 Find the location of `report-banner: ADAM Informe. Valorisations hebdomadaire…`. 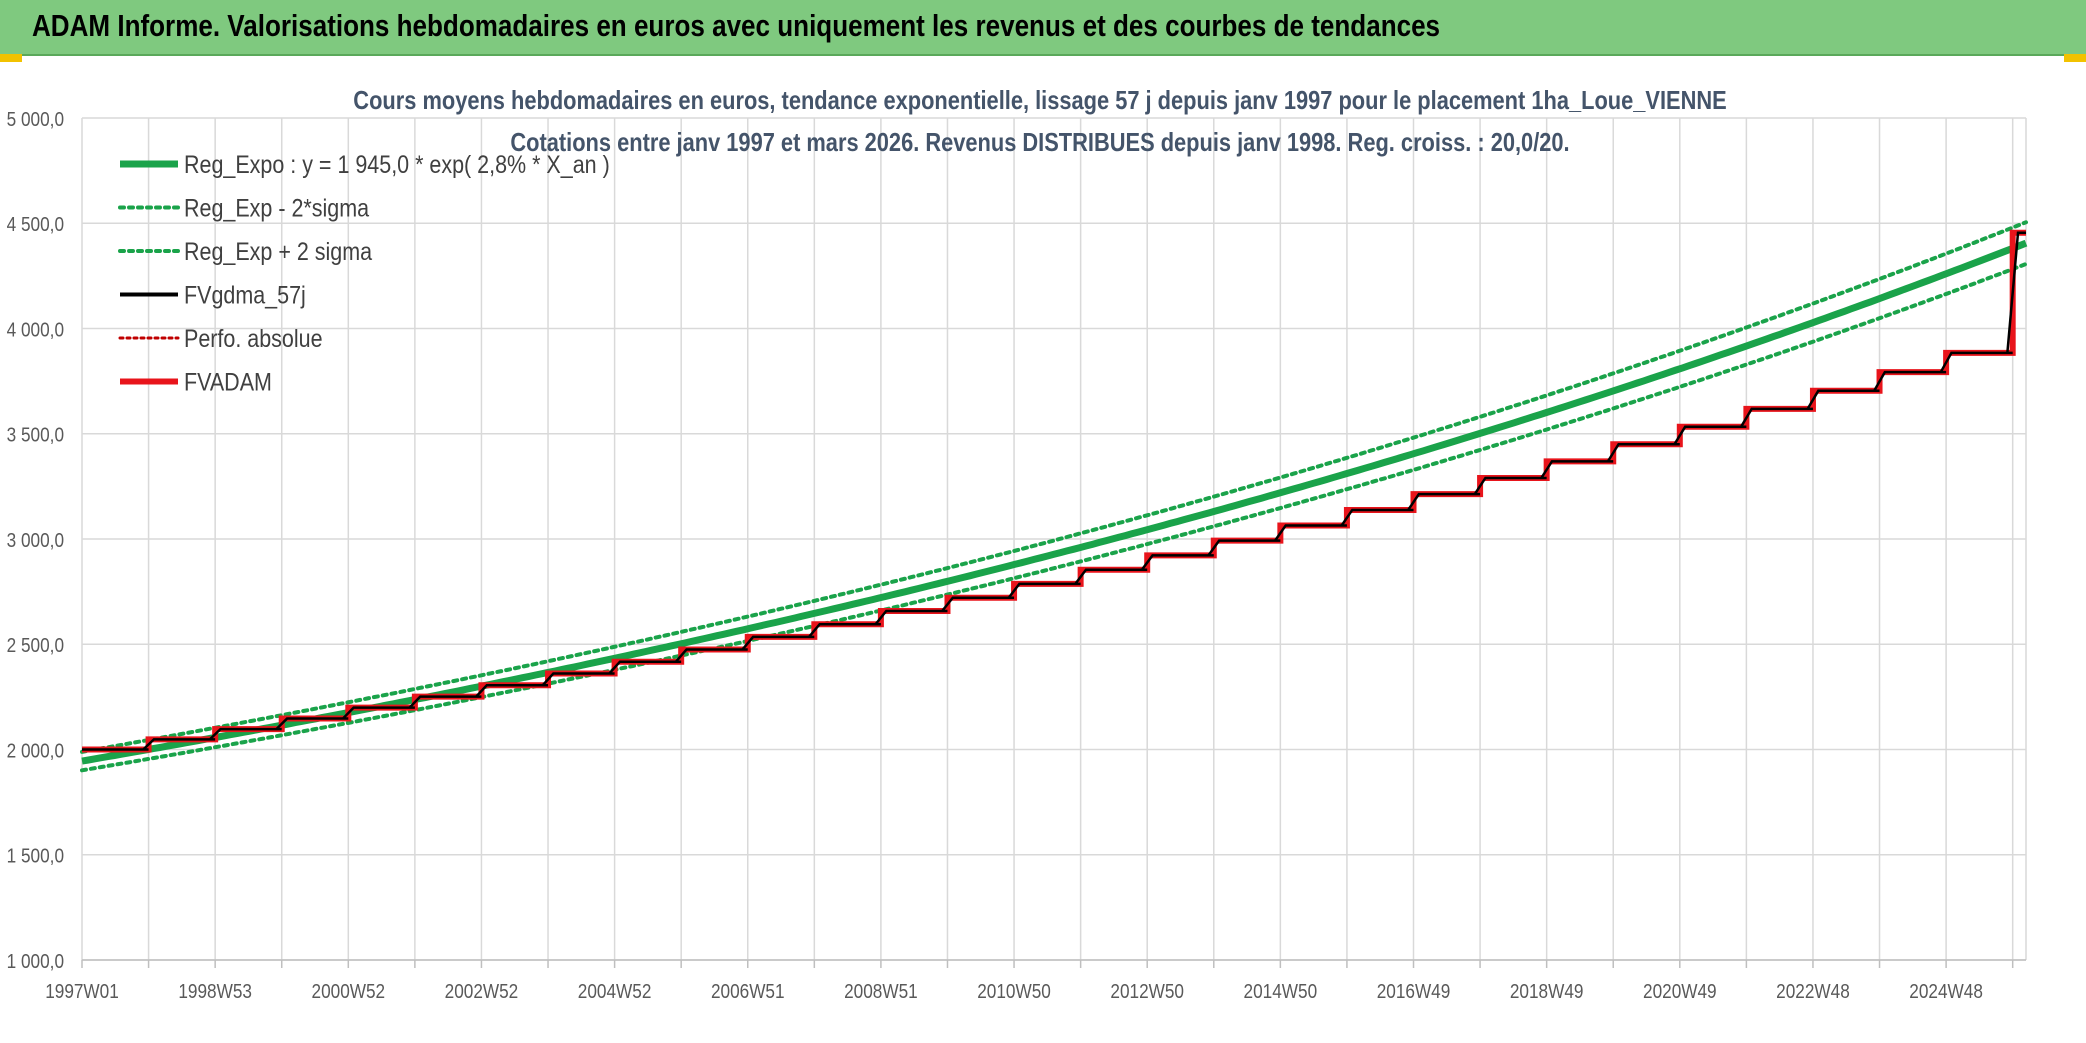

report-banner: ADAM Informe. Valorisations hebdomadaire… is located at coordinates (1043, 28).